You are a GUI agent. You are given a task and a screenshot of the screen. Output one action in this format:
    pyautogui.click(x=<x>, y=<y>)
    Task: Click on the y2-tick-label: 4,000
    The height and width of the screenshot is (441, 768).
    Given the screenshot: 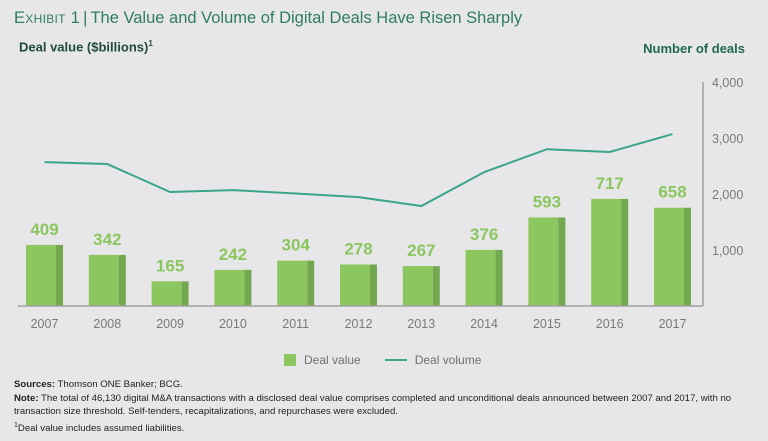 What is the action you would take?
    pyautogui.click(x=727, y=83)
    